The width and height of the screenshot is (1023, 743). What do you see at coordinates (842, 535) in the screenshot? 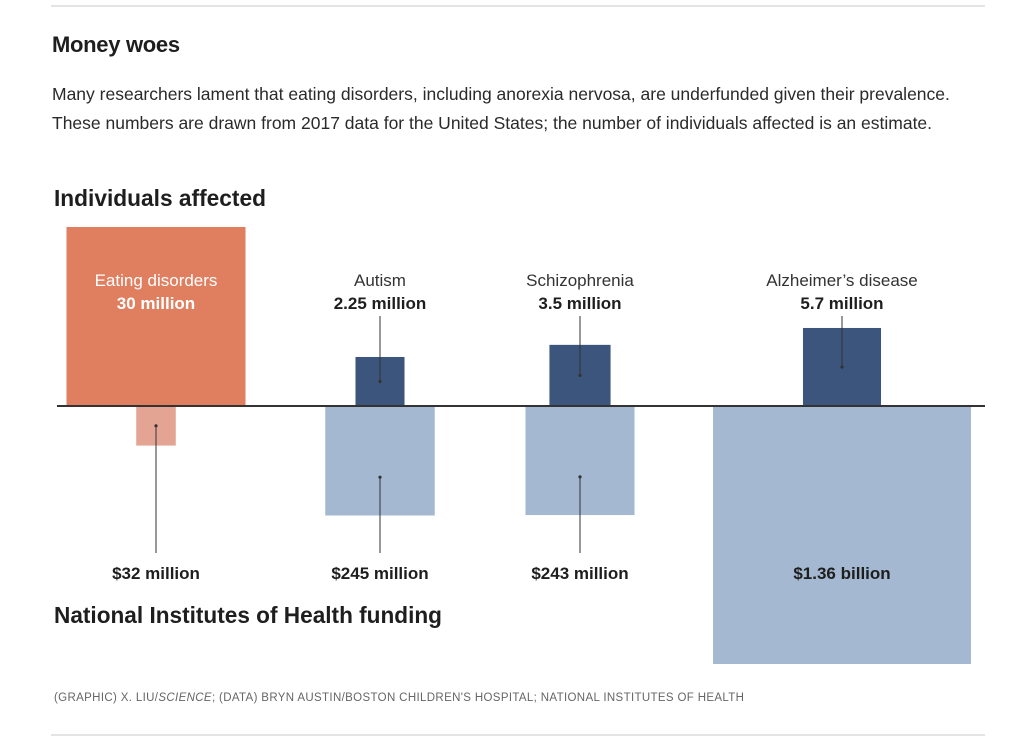
I see `bar-funding-alzheimer-s-disease` at bounding box center [842, 535].